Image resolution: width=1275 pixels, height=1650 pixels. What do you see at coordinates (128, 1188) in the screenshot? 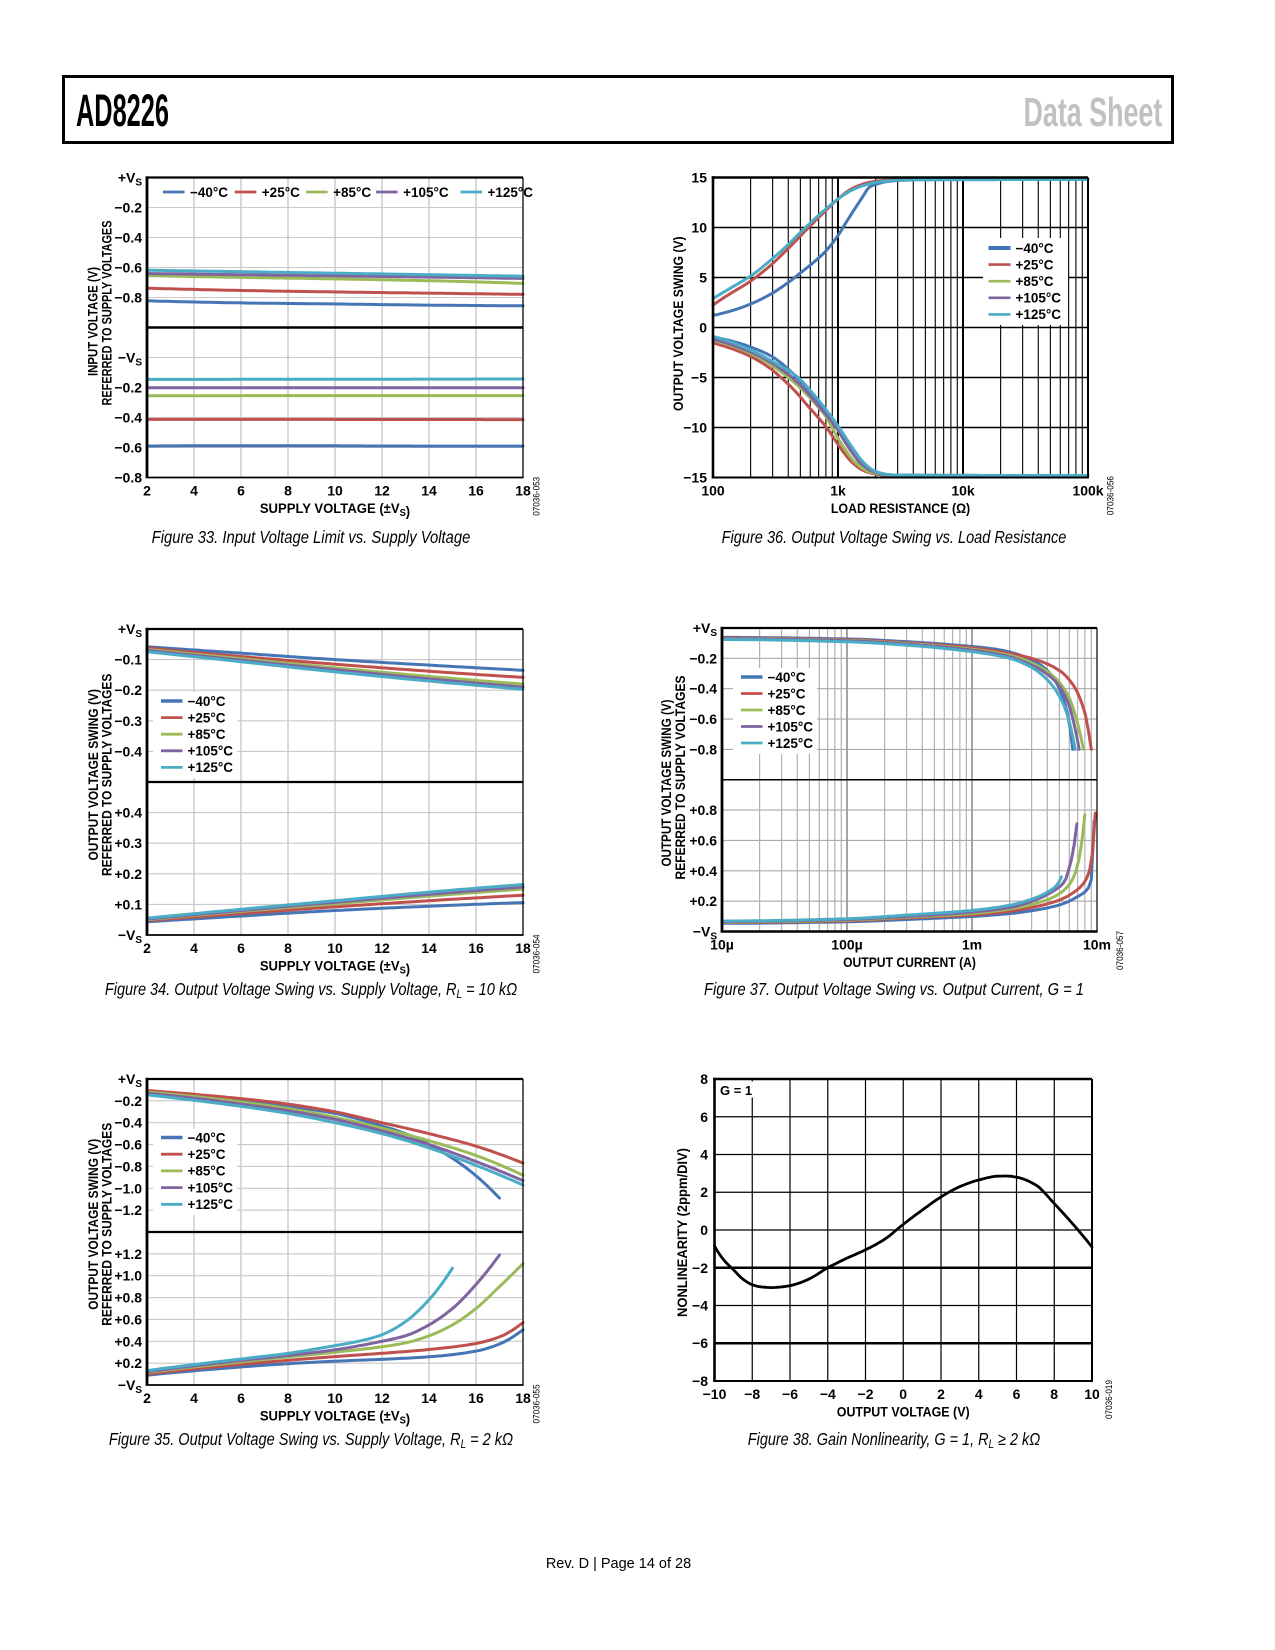
I see `svg-text: −1.0` at bounding box center [128, 1188].